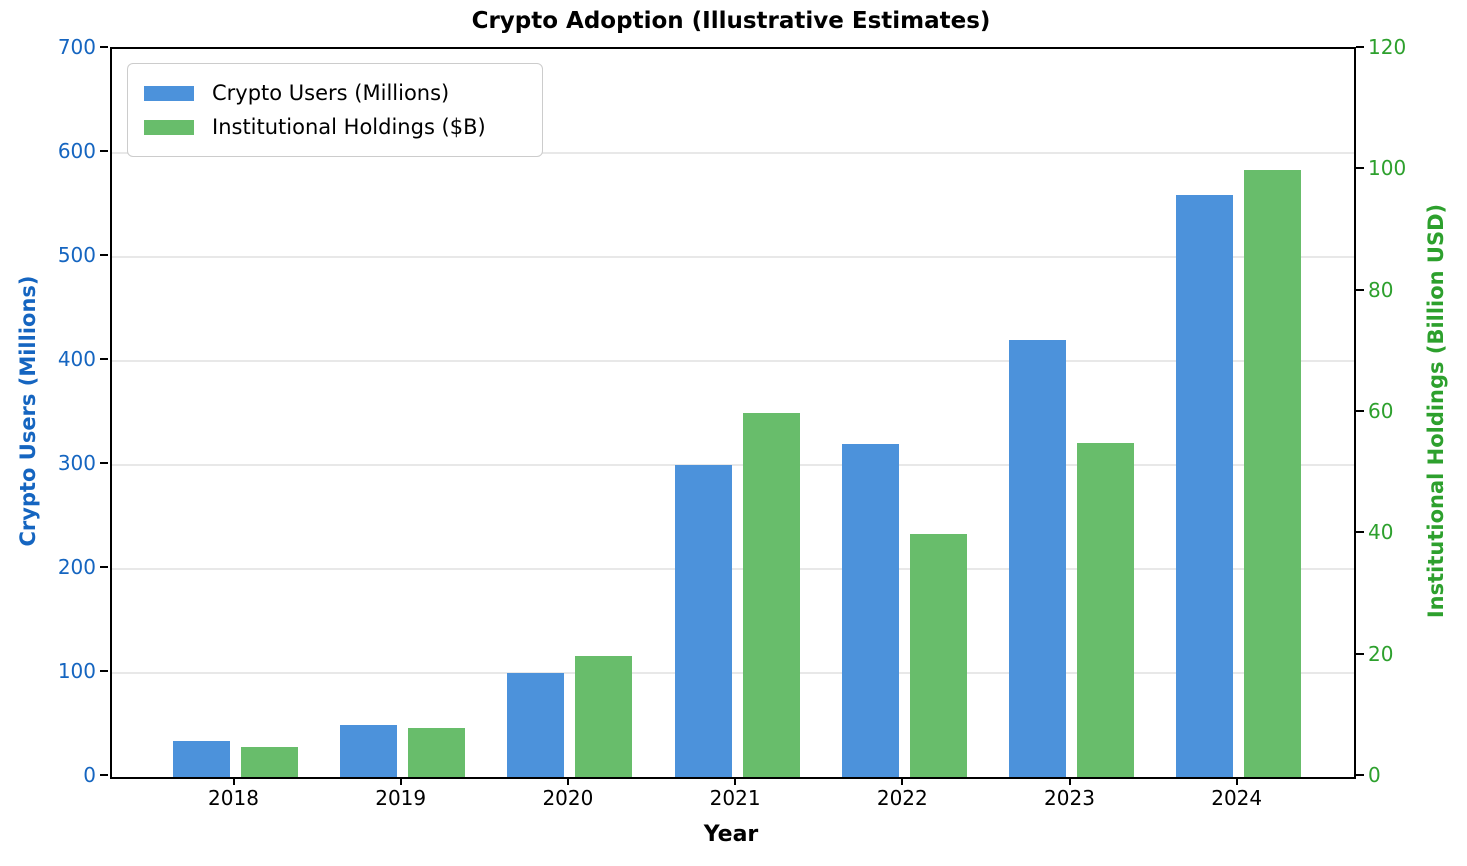 The width and height of the screenshot is (1467, 866). Describe the element at coordinates (1387, 168) in the screenshot. I see `y-right-tick-label-100: 100` at that location.